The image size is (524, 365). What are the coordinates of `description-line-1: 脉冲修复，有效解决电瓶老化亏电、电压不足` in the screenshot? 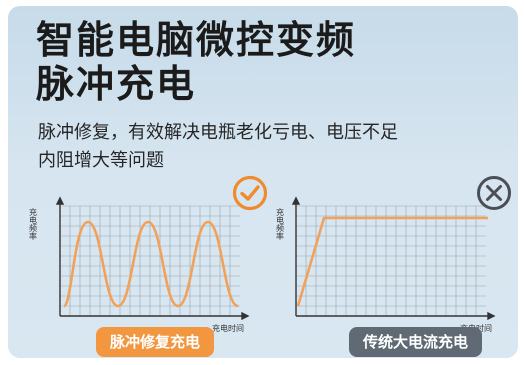 It's located at (218, 132).